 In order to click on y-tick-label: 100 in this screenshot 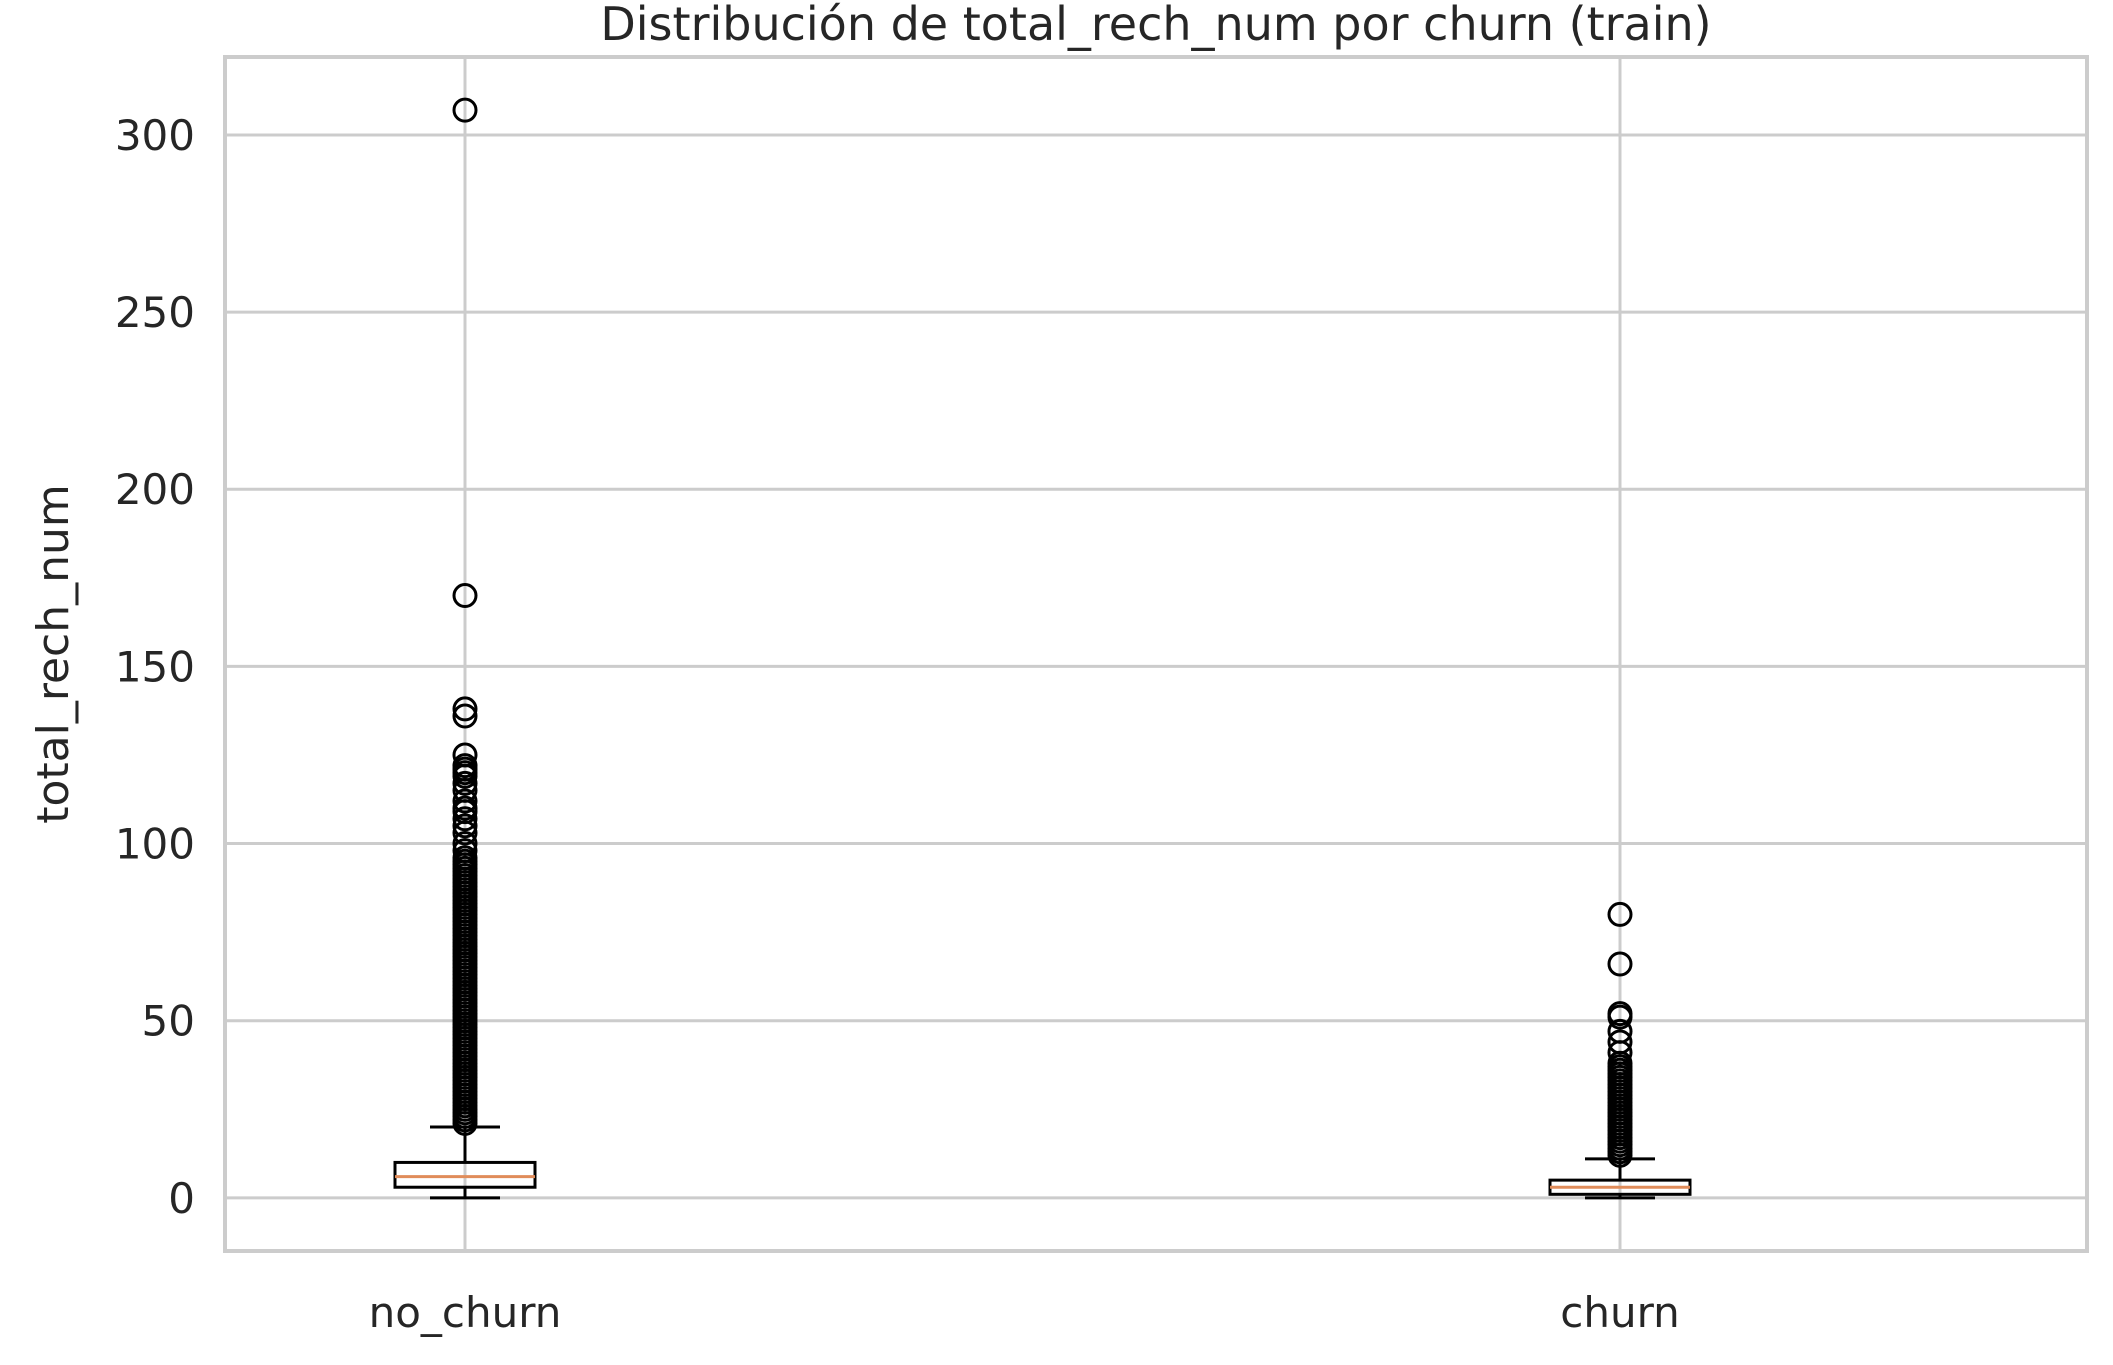, I will do `click(155, 844)`.